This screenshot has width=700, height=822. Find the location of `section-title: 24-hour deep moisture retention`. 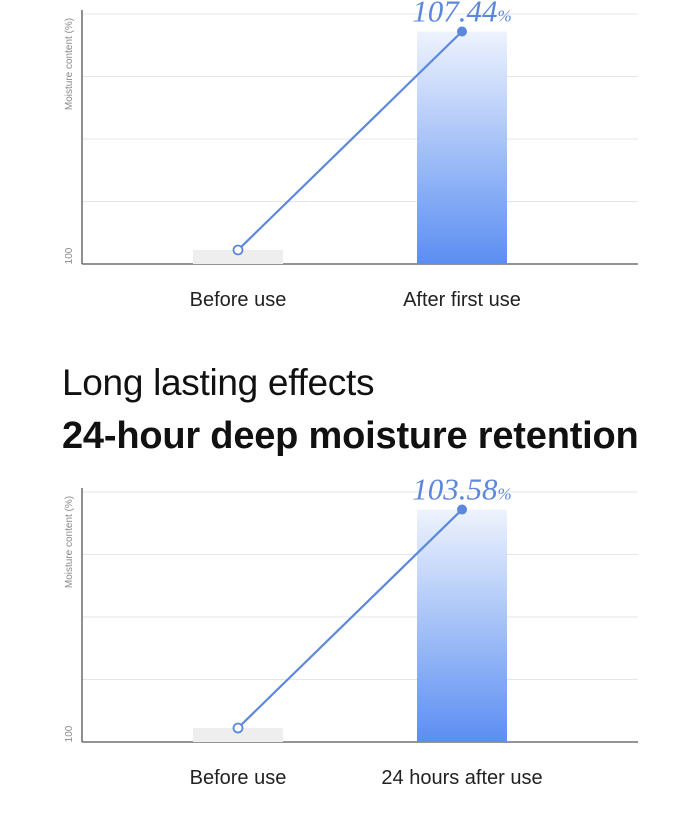

section-title: 24-hour deep moisture retention is located at coordinates (350, 436).